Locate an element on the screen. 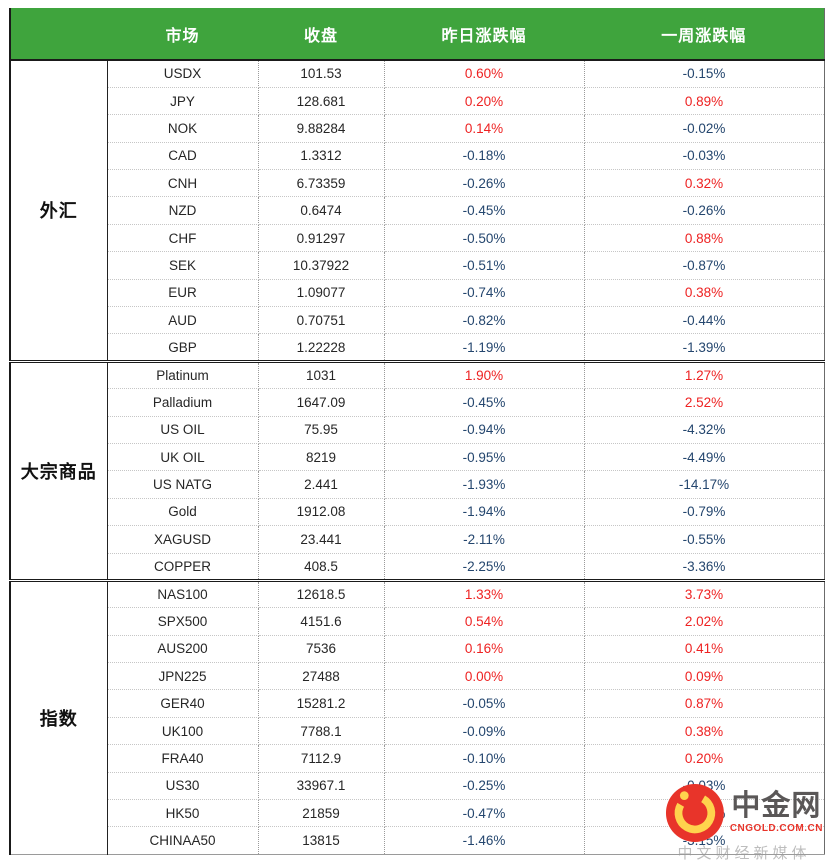 This screenshot has height=863, width=833. week-change-cell: -0.44% is located at coordinates (704, 320).